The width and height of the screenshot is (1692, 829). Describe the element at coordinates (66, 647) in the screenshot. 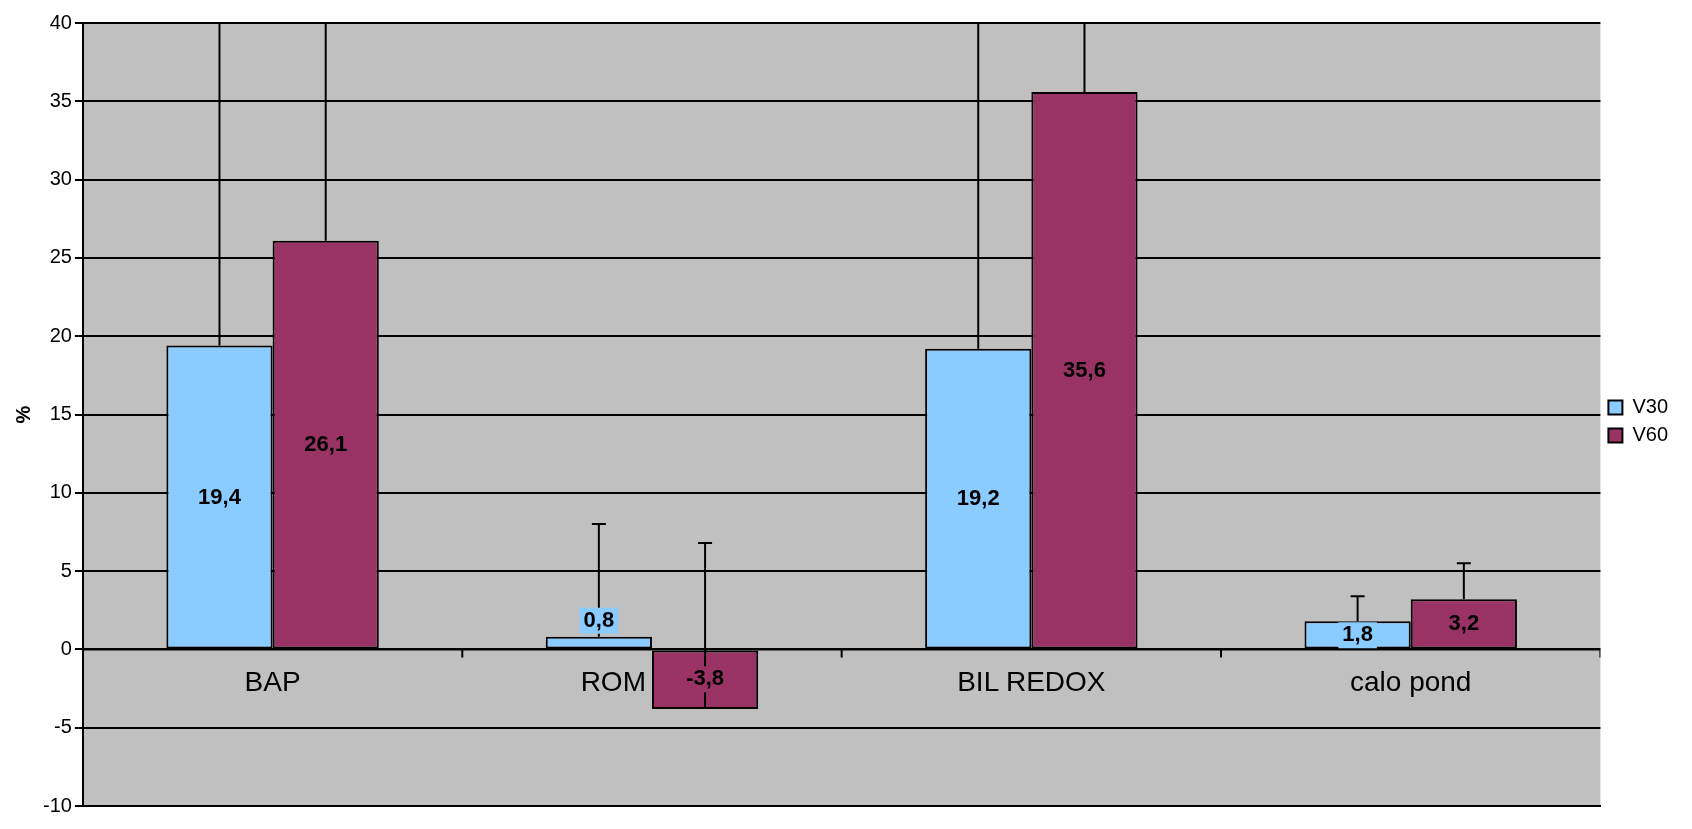

I see `y-tick-label: 0` at that location.